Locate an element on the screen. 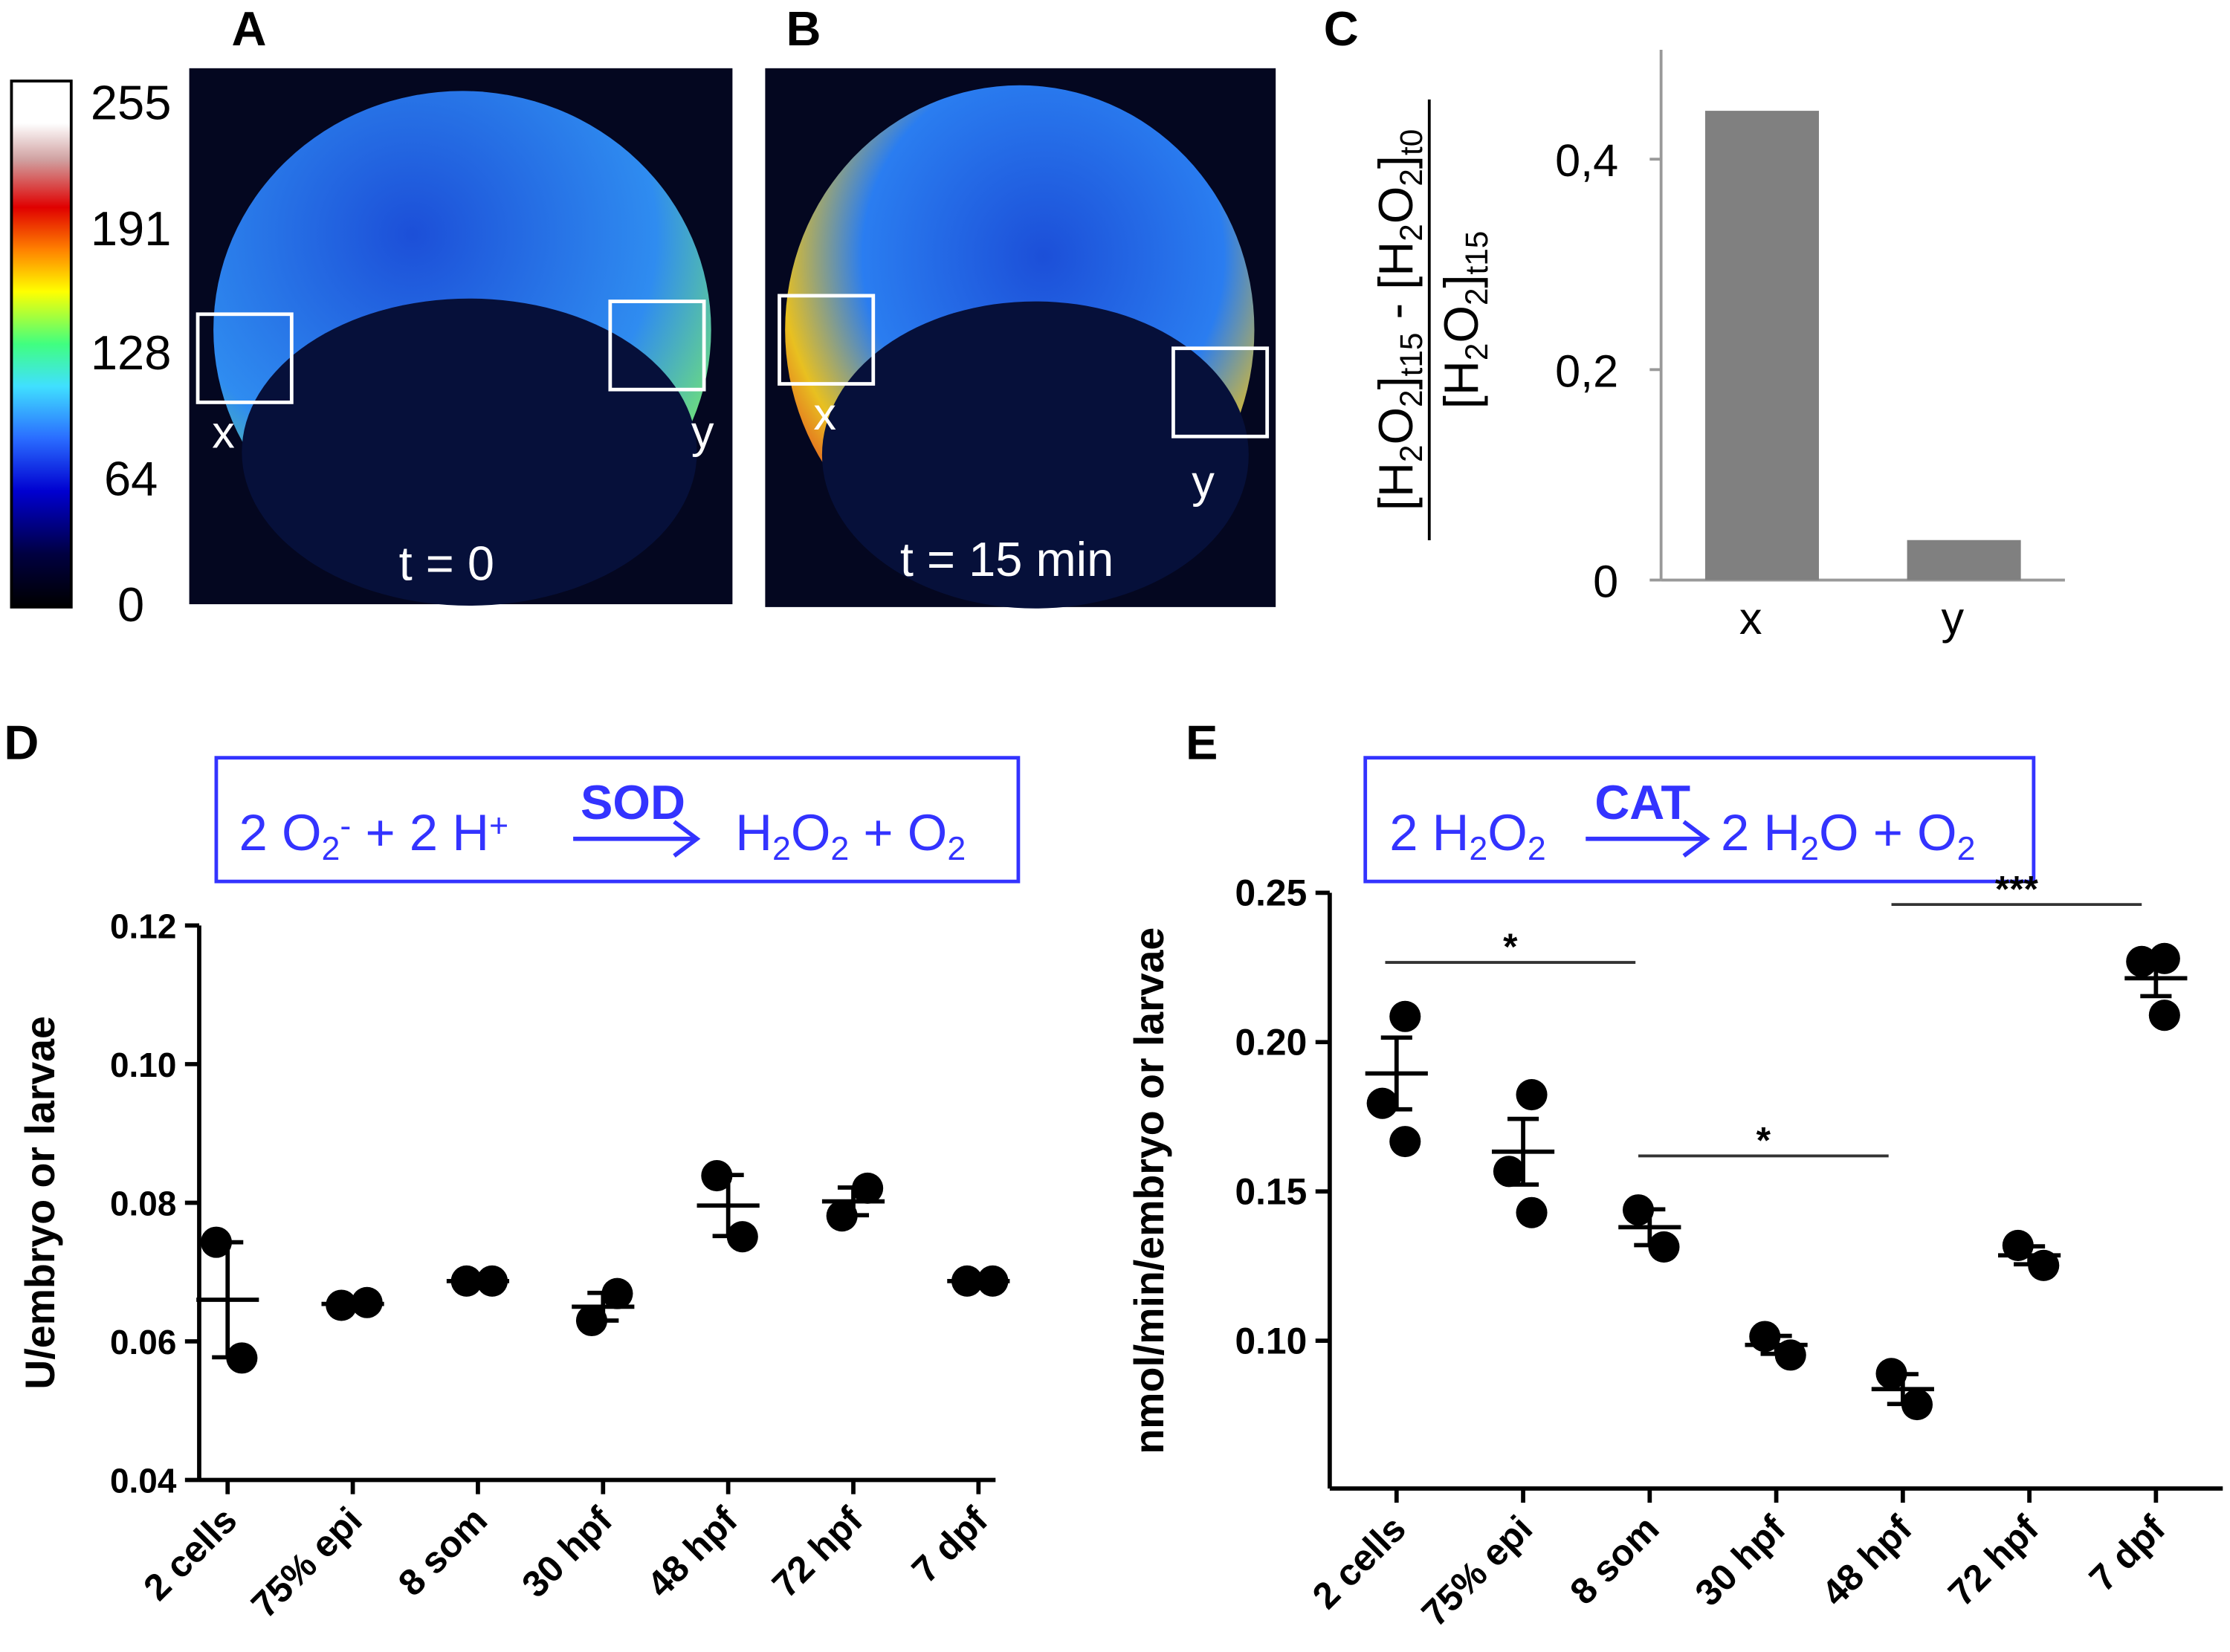 The height and width of the screenshot is (1652, 2230). y-tick-label: 0.25 is located at coordinates (1271, 893).